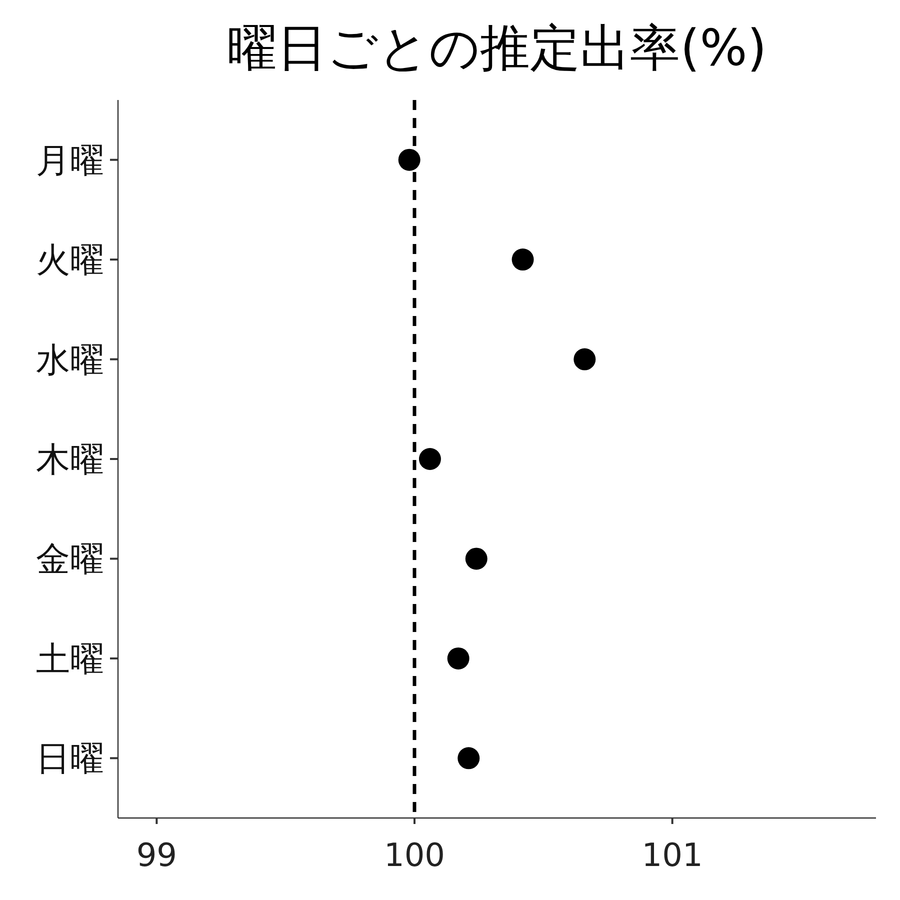 The image size is (900, 900). What do you see at coordinates (70, 160) in the screenshot?
I see `y-tick-label: 月曜` at bounding box center [70, 160].